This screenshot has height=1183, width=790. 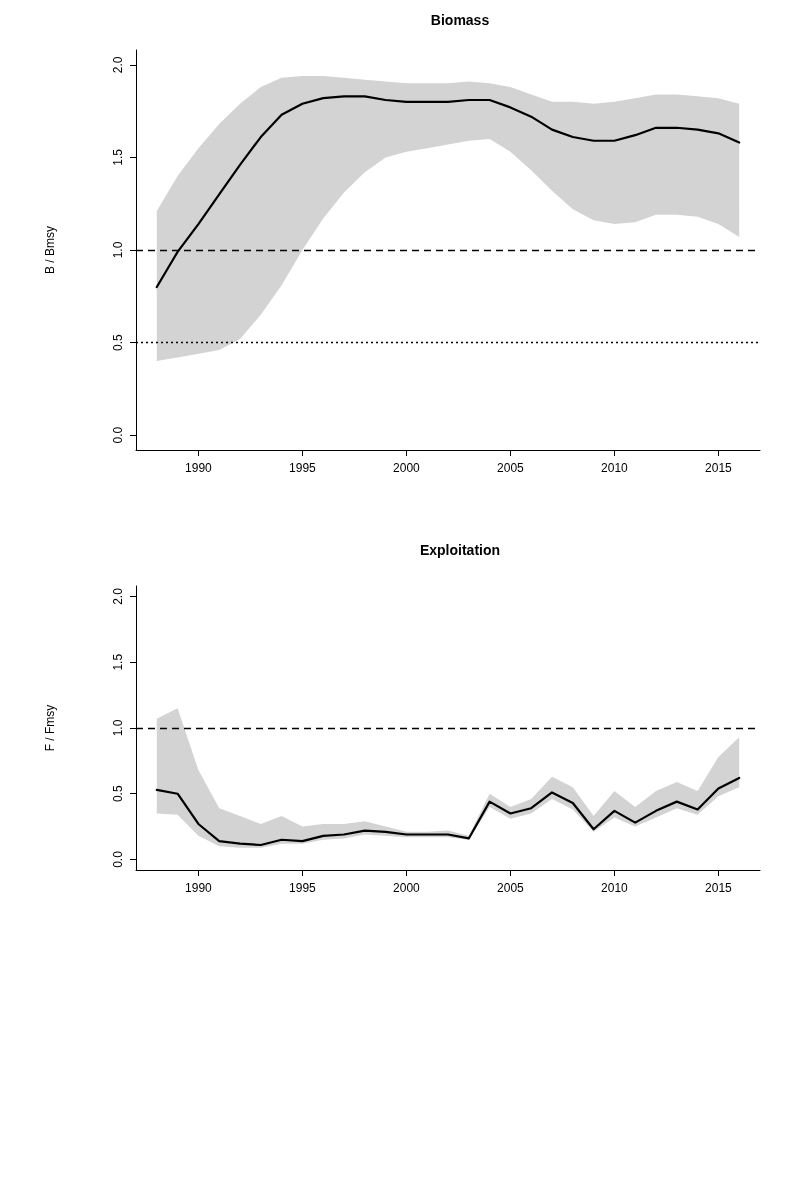 I want to click on chart-title: Biomass, so click(x=460, y=20).